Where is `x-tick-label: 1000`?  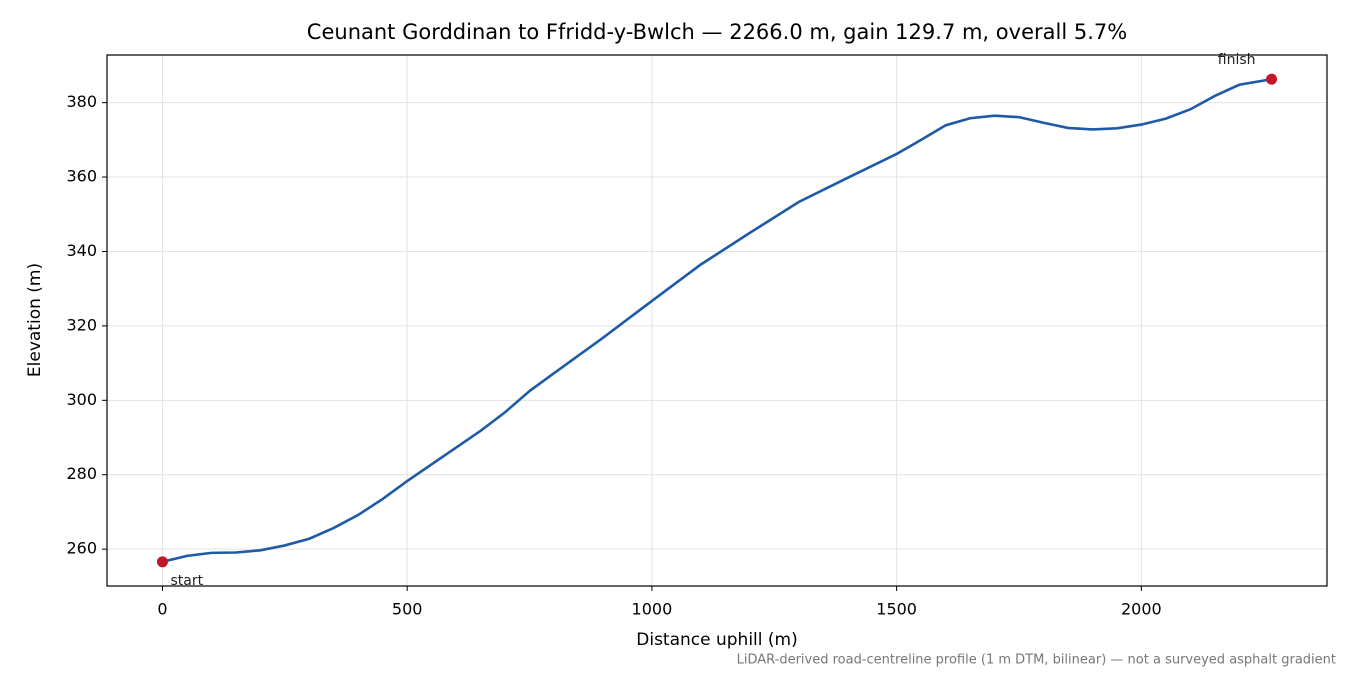
x-tick-label: 1000 is located at coordinates (652, 609).